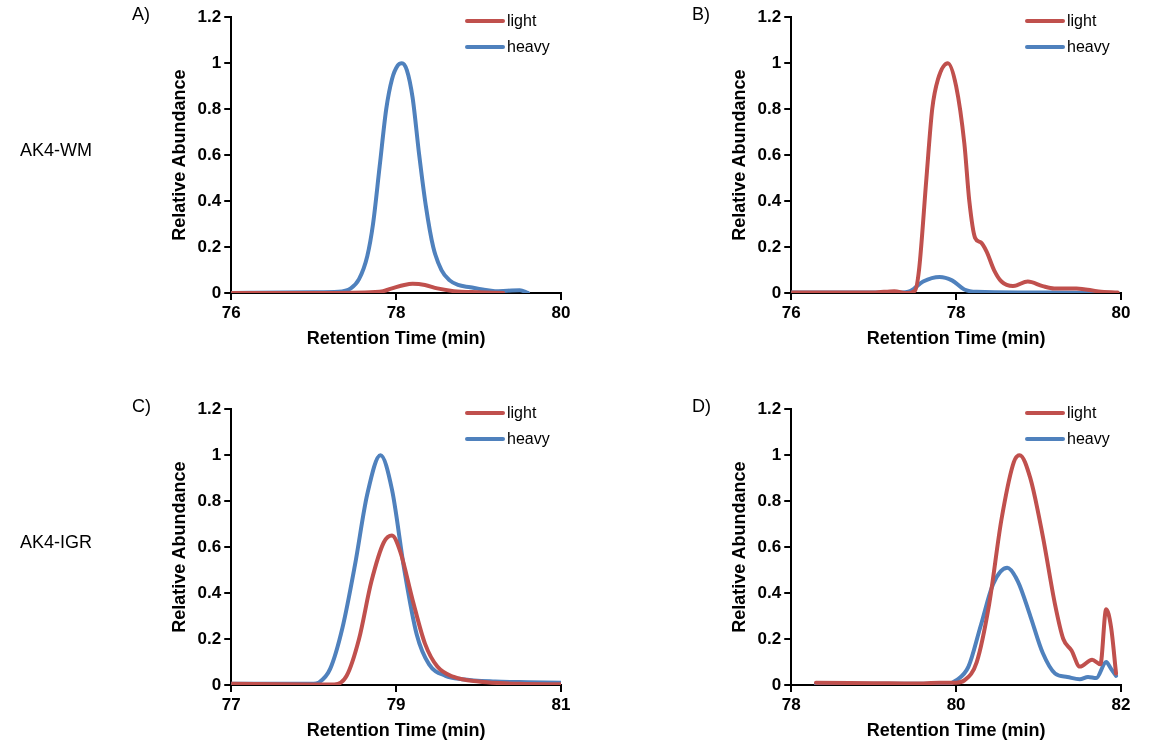 The image size is (1150, 748). I want to click on chart-title: B), so click(701, 14).